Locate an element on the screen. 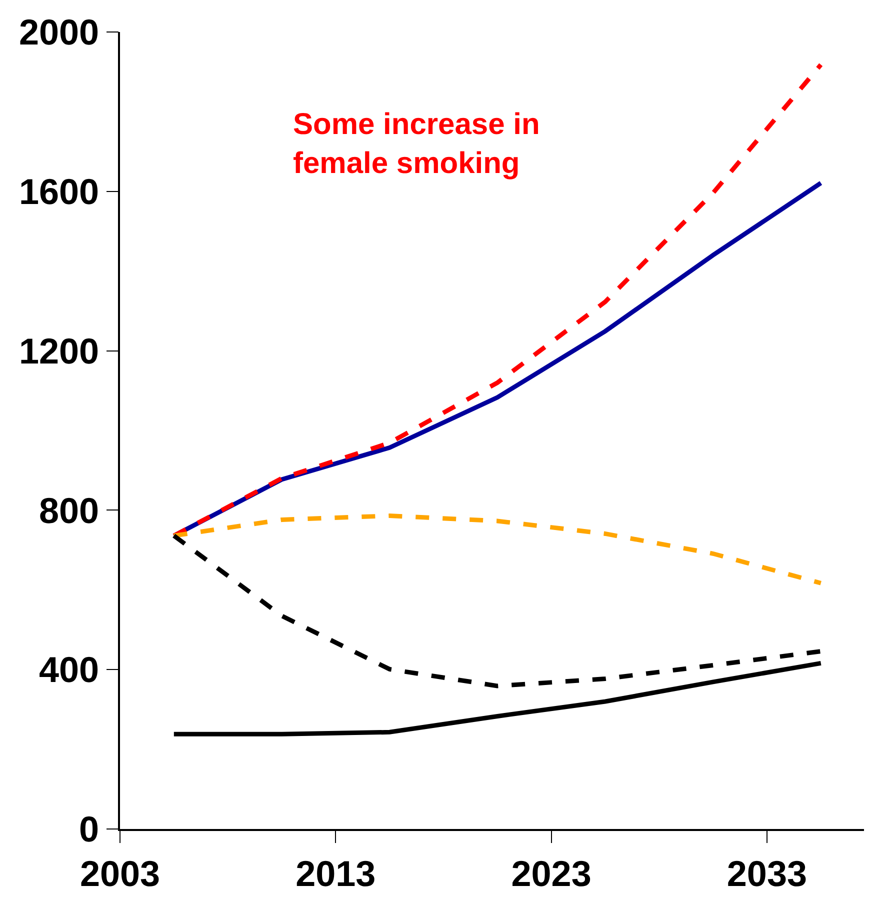  annotation: Some increase in female smoking is located at coordinates (416, 144).